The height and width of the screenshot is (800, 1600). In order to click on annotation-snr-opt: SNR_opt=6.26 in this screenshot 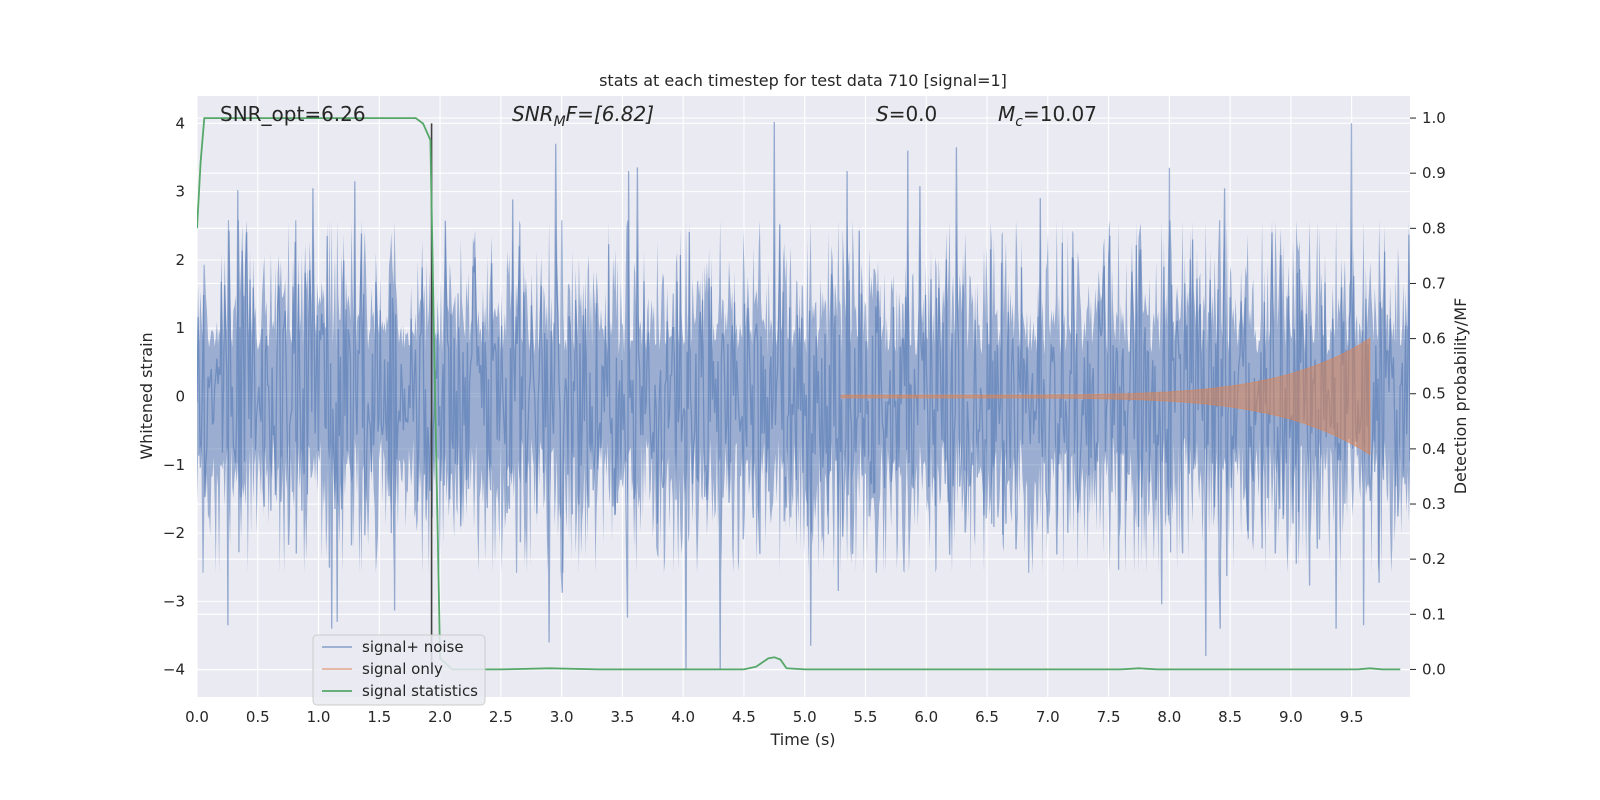, I will do `click(293, 114)`.